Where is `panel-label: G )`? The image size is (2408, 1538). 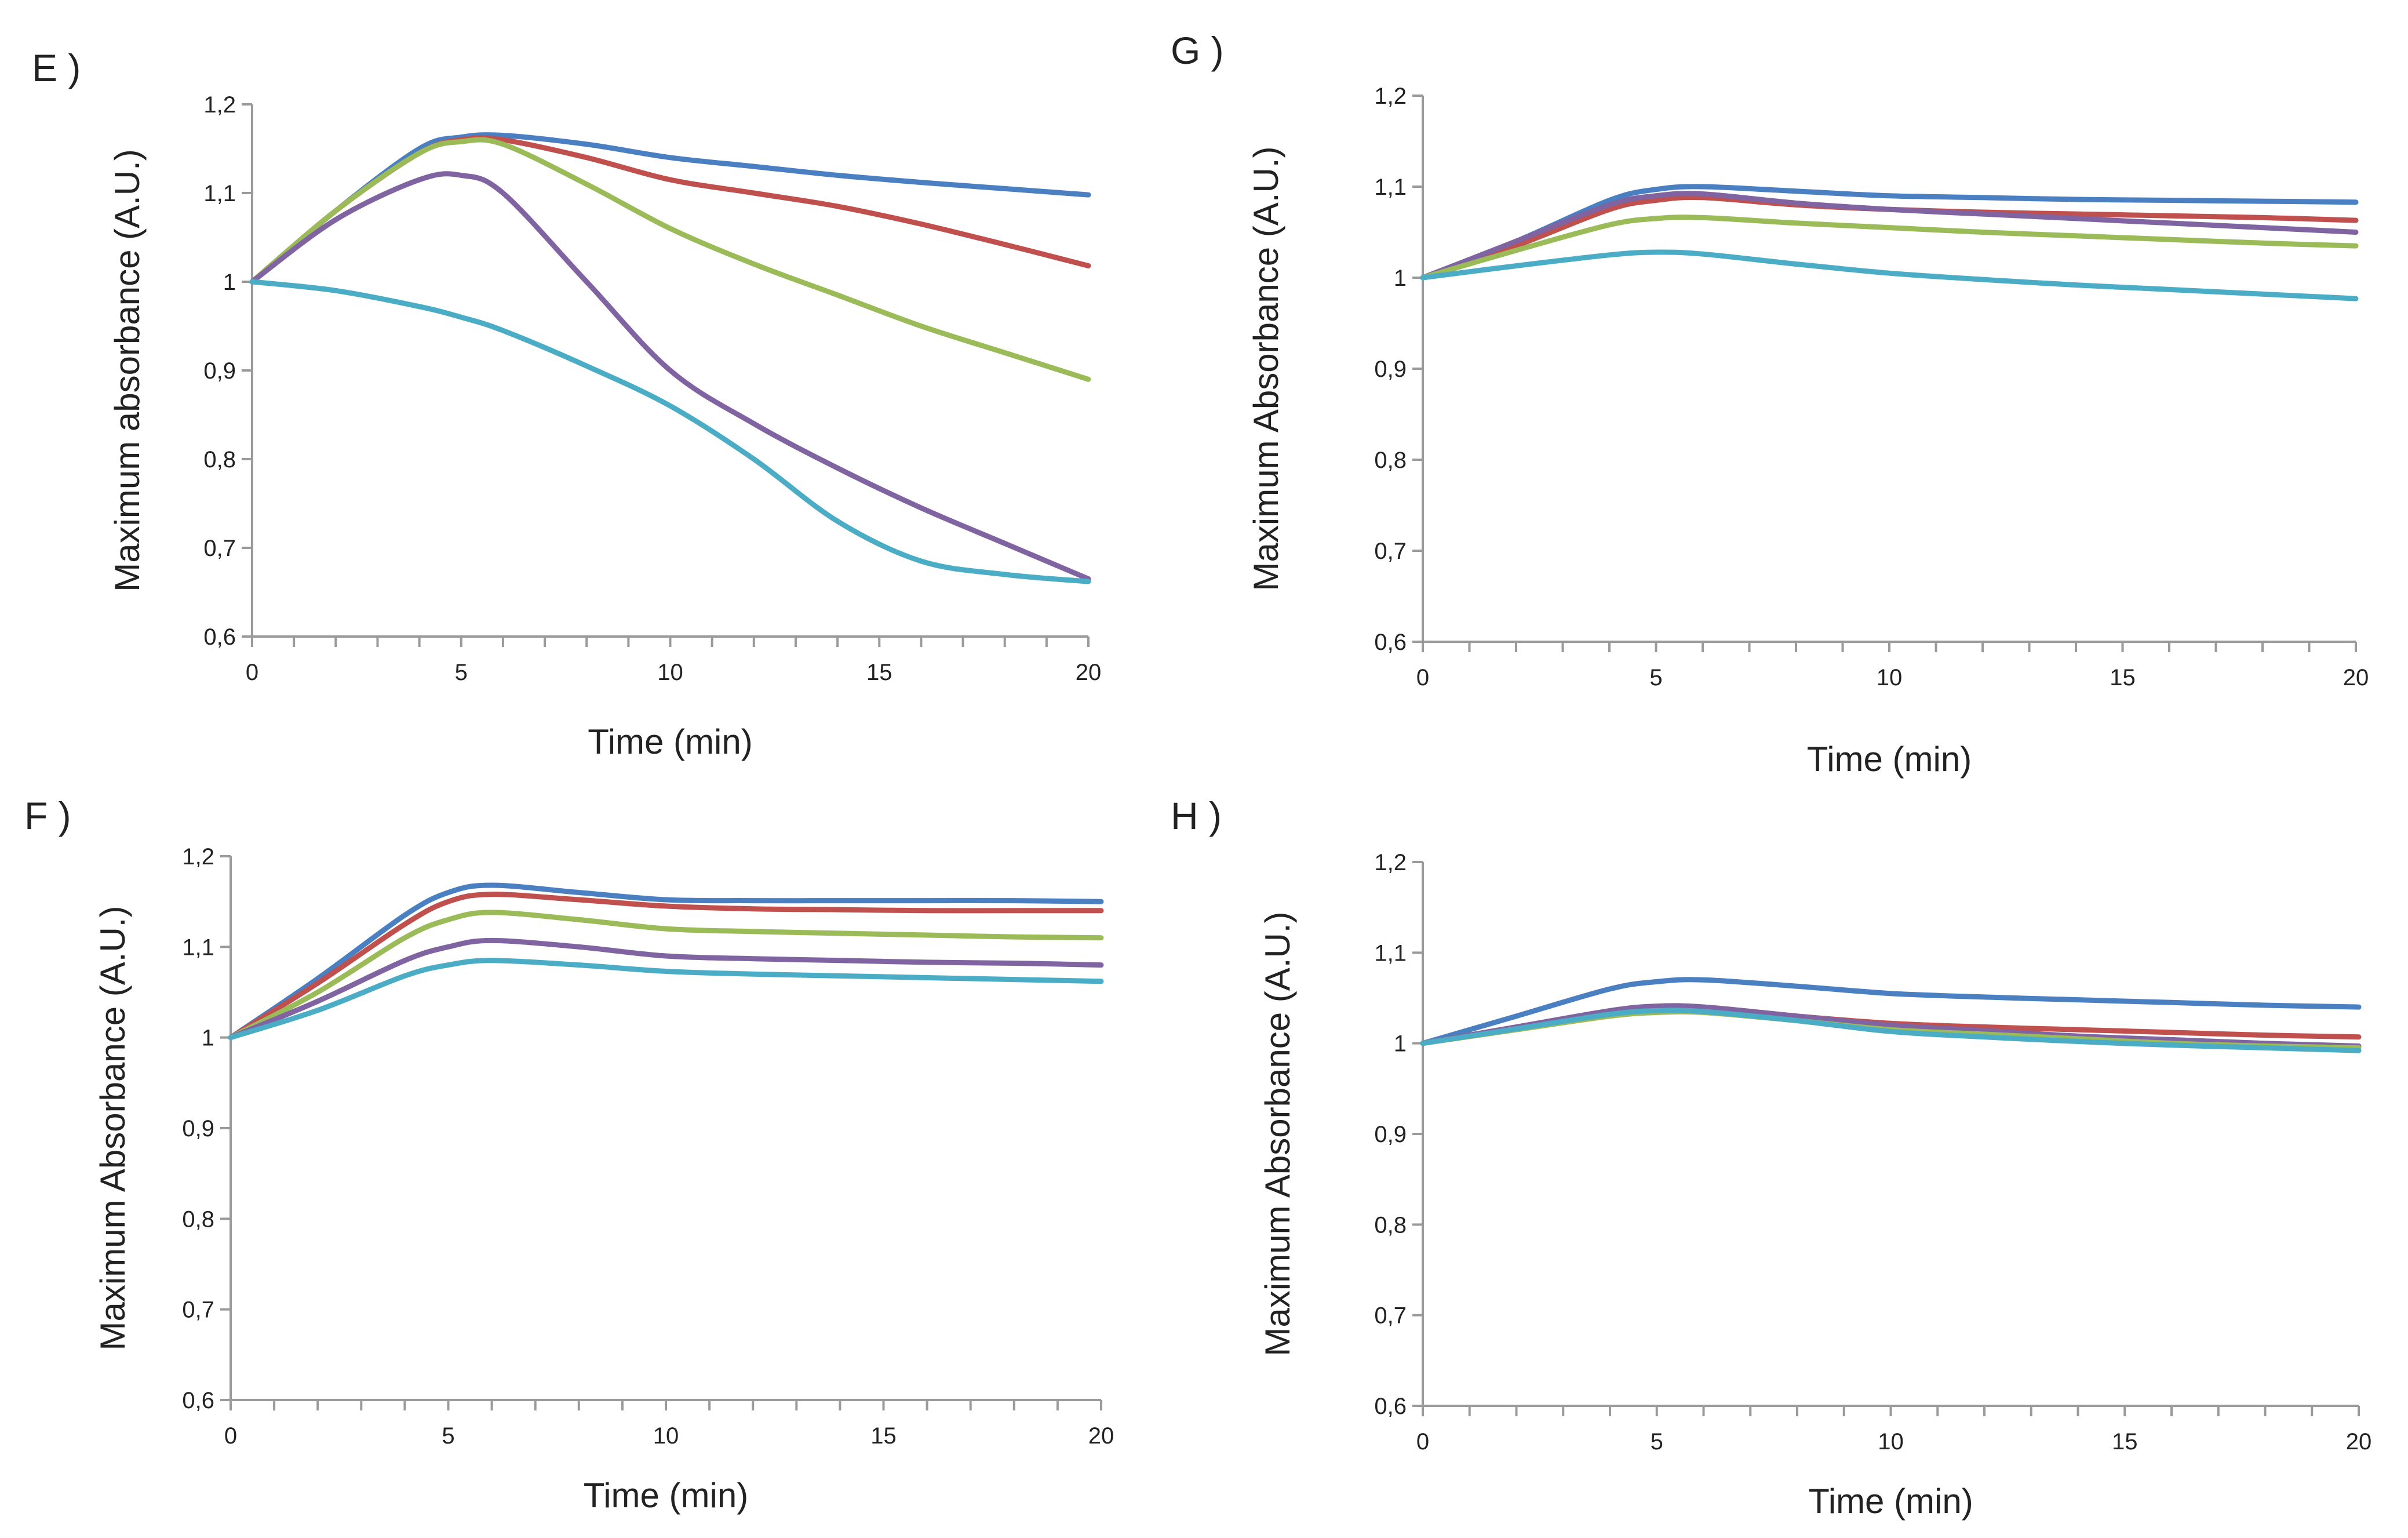
panel-label: G ) is located at coordinates (1197, 50).